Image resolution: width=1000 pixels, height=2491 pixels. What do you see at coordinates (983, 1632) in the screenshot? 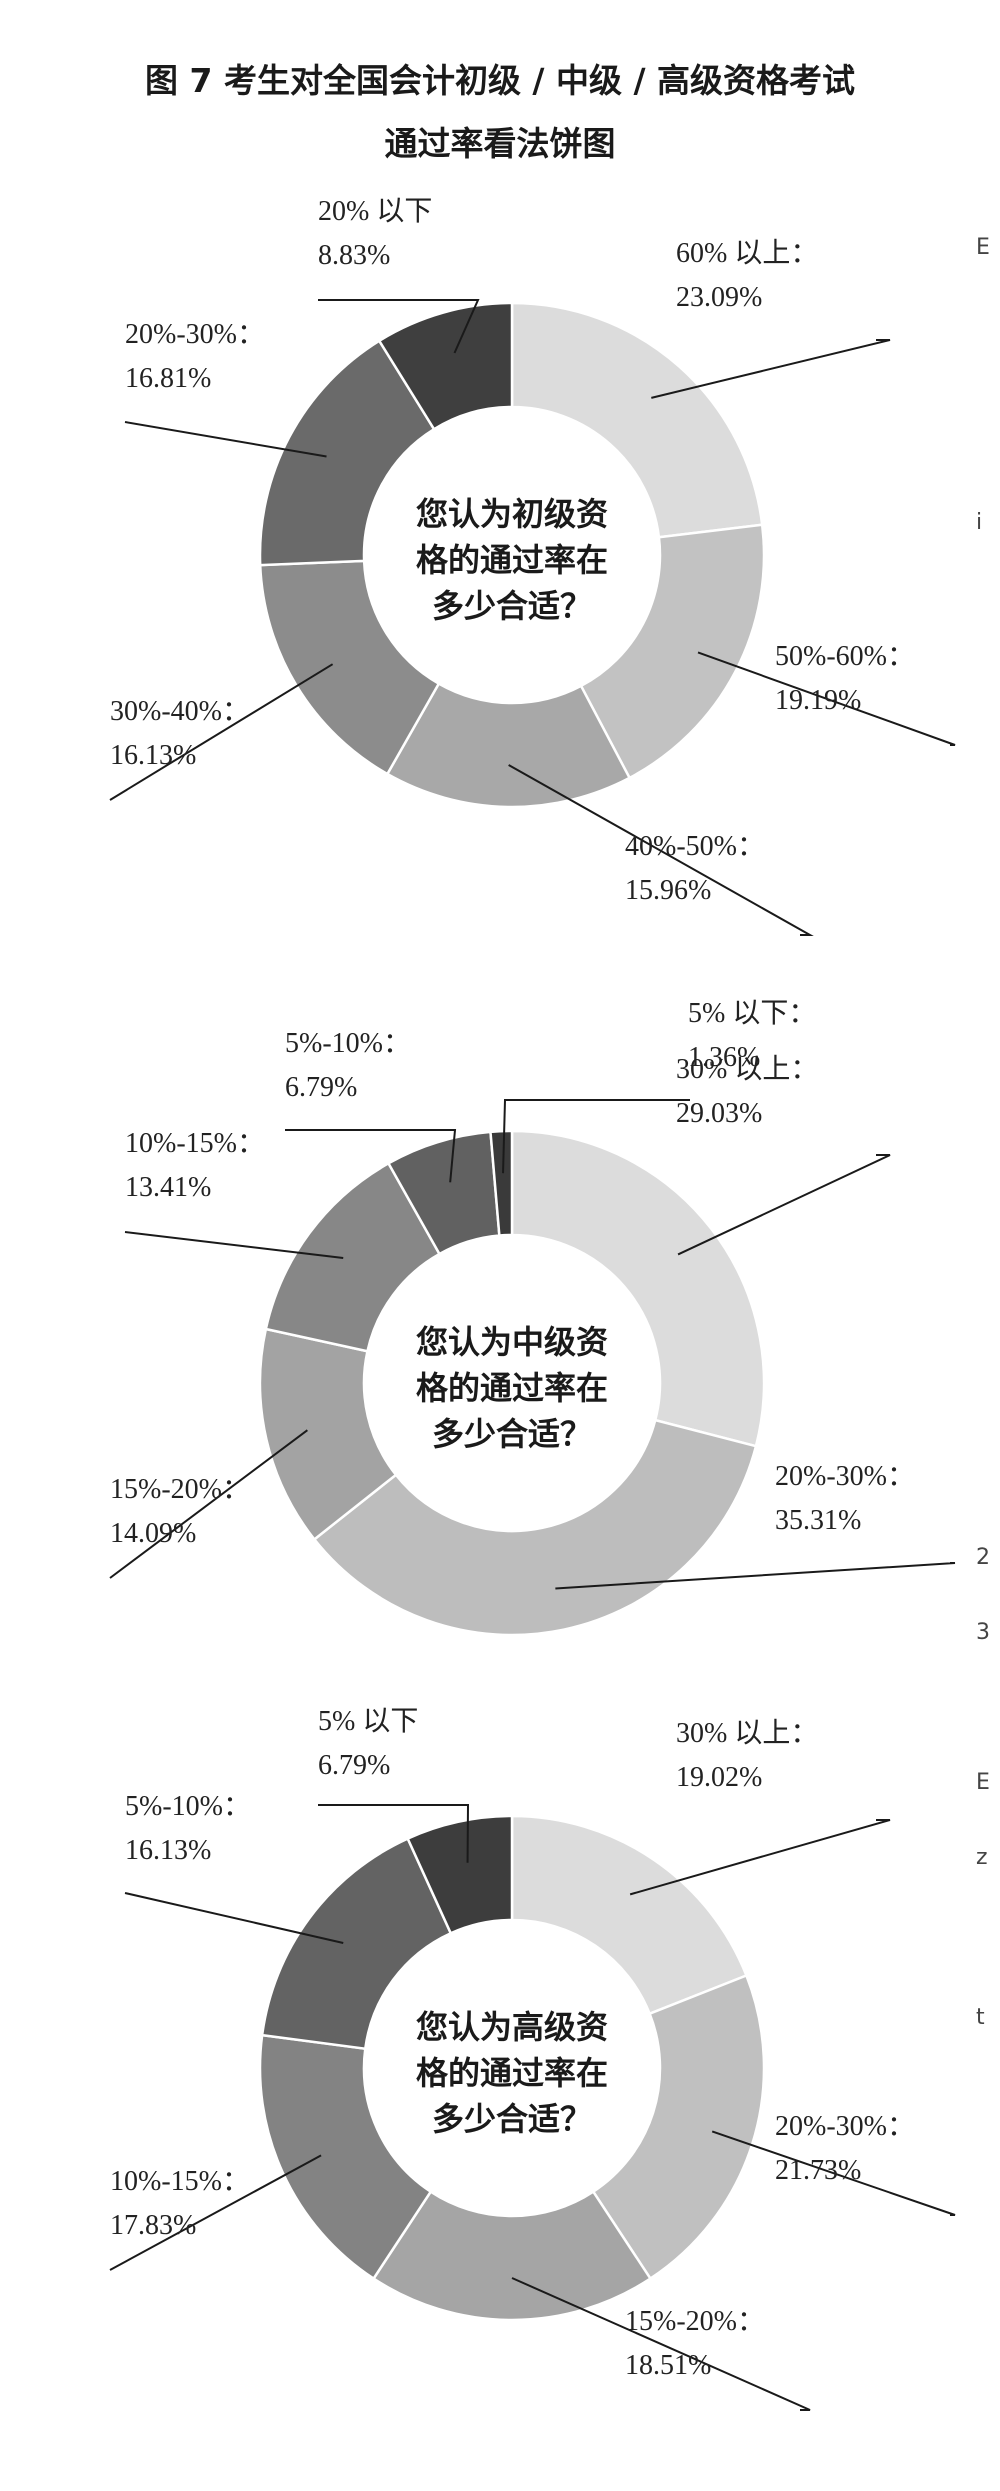
I see `edge-glyph: 3` at bounding box center [983, 1632].